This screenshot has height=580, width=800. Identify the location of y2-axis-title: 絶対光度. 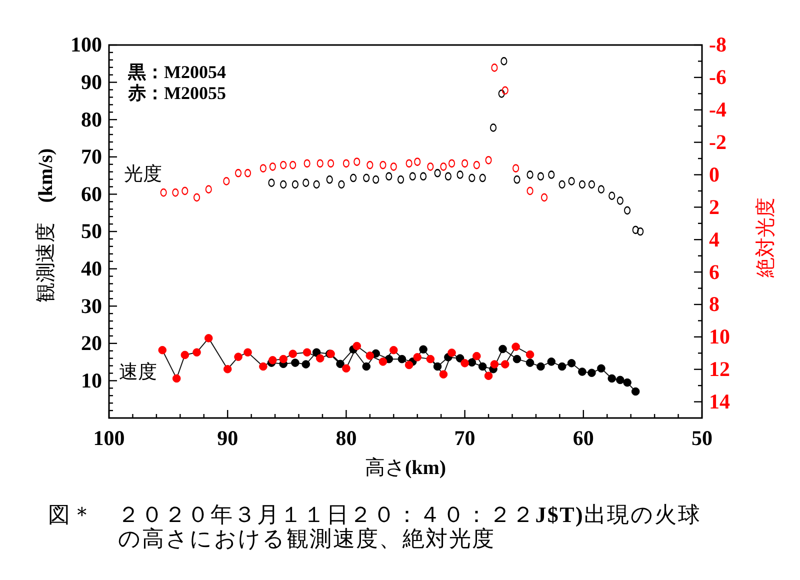
(766, 238).